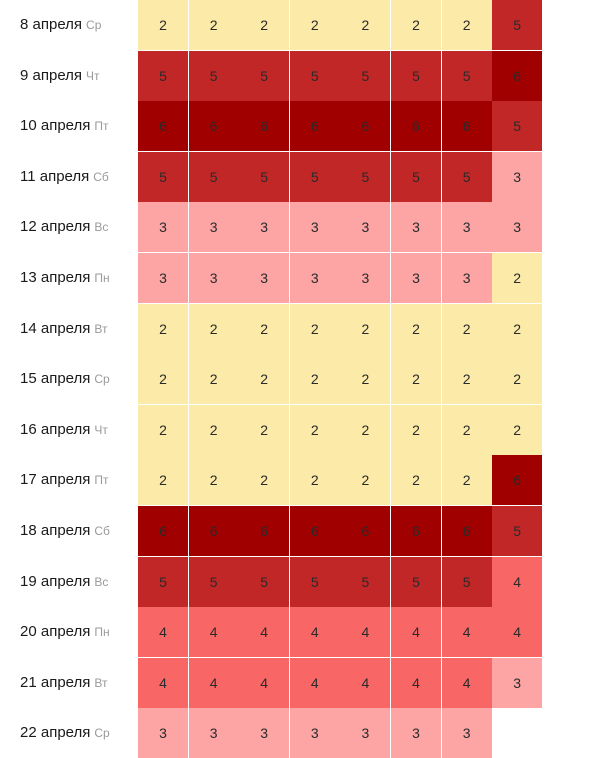 Image resolution: width=616 pixels, height=758 pixels. I want to click on date-text: 12 апреля, so click(55, 227).